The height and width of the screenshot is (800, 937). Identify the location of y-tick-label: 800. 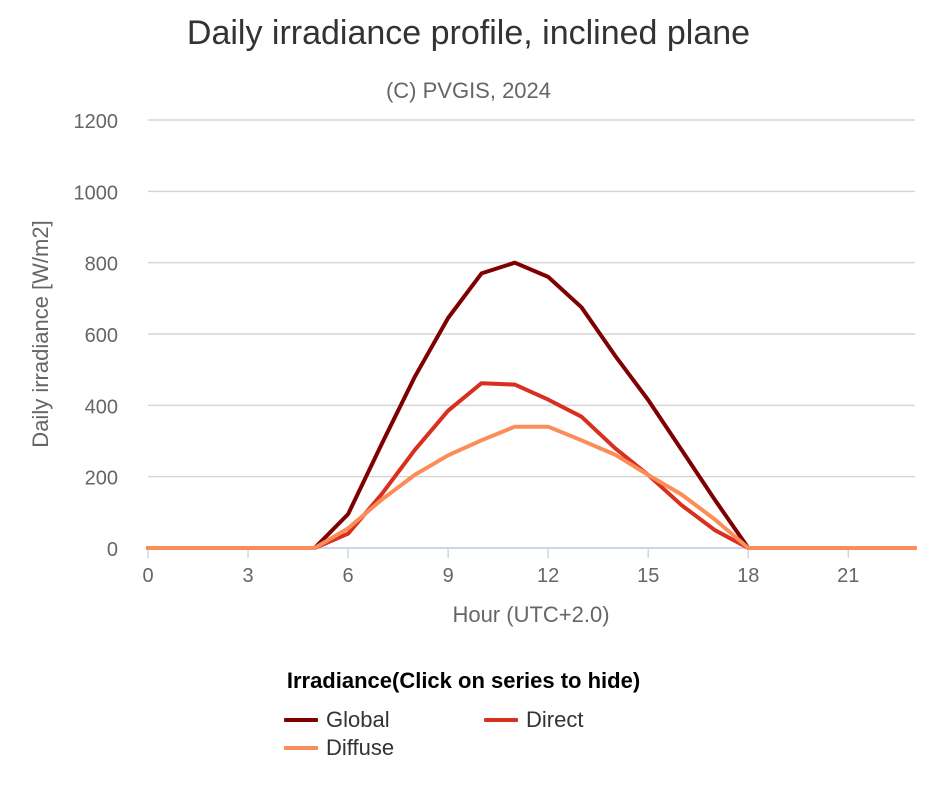
(101, 265).